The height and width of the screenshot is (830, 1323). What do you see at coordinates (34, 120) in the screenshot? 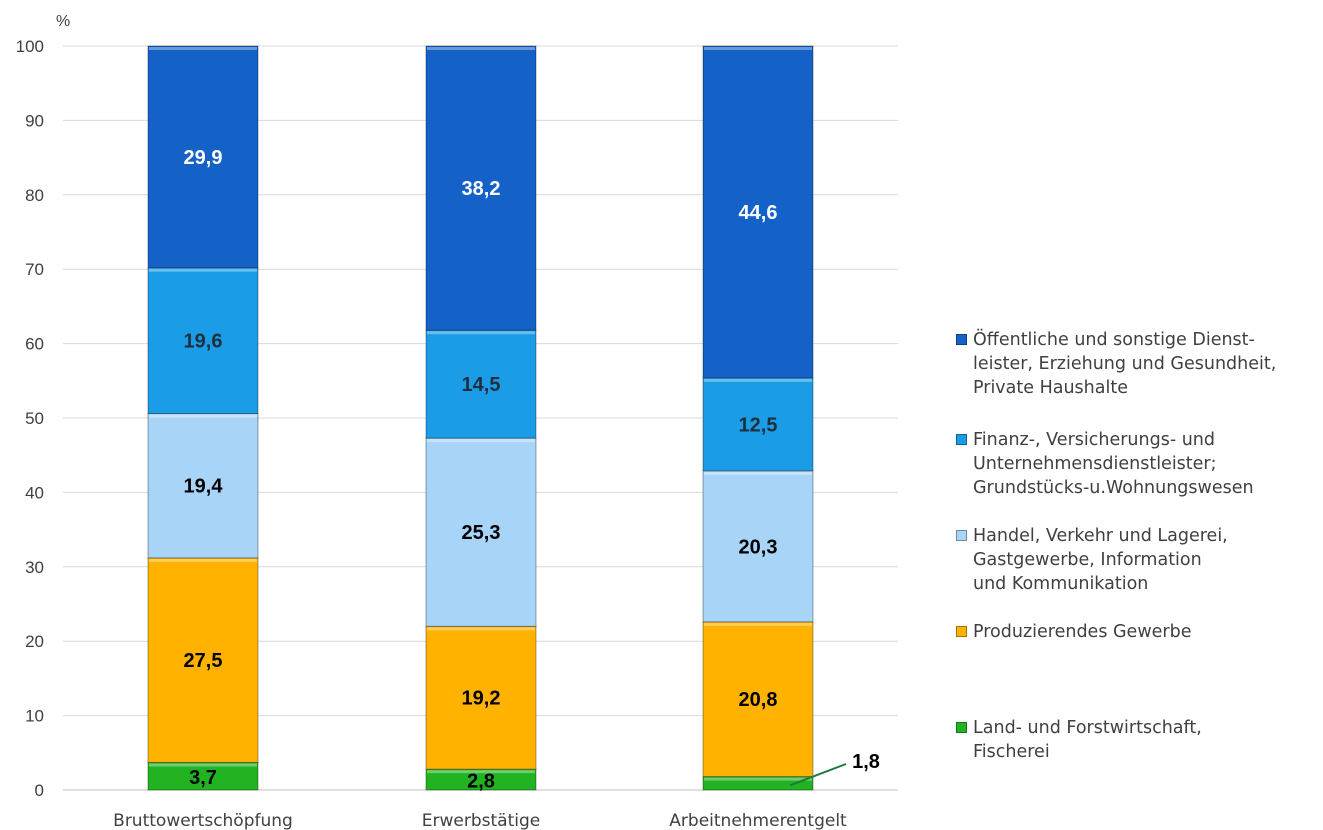
I see `y-tick-label: 90` at bounding box center [34, 120].